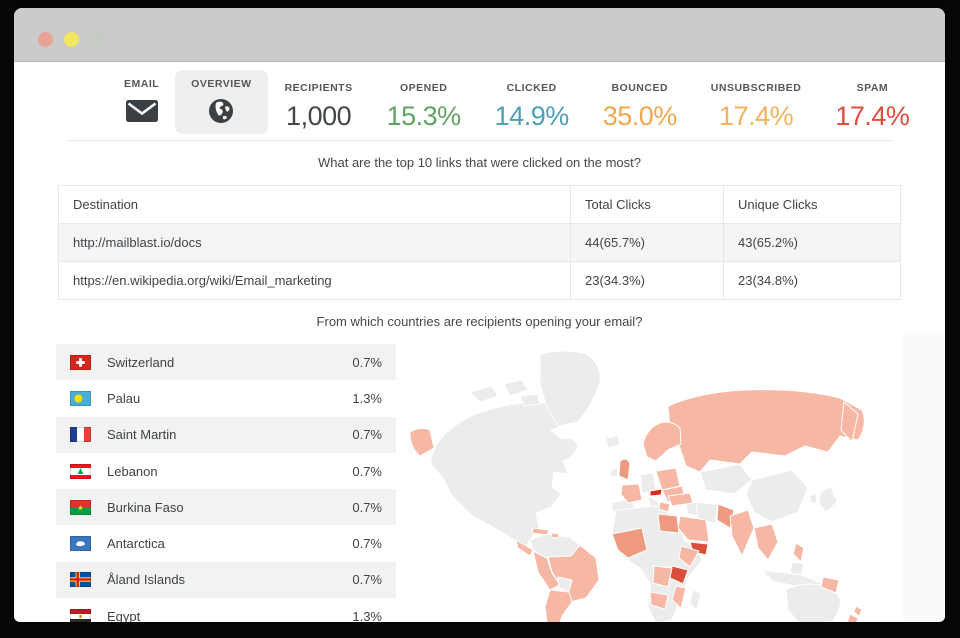 Image resolution: width=960 pixels, height=638 pixels. What do you see at coordinates (80, 362) in the screenshot?
I see `flag-ch-icon` at bounding box center [80, 362].